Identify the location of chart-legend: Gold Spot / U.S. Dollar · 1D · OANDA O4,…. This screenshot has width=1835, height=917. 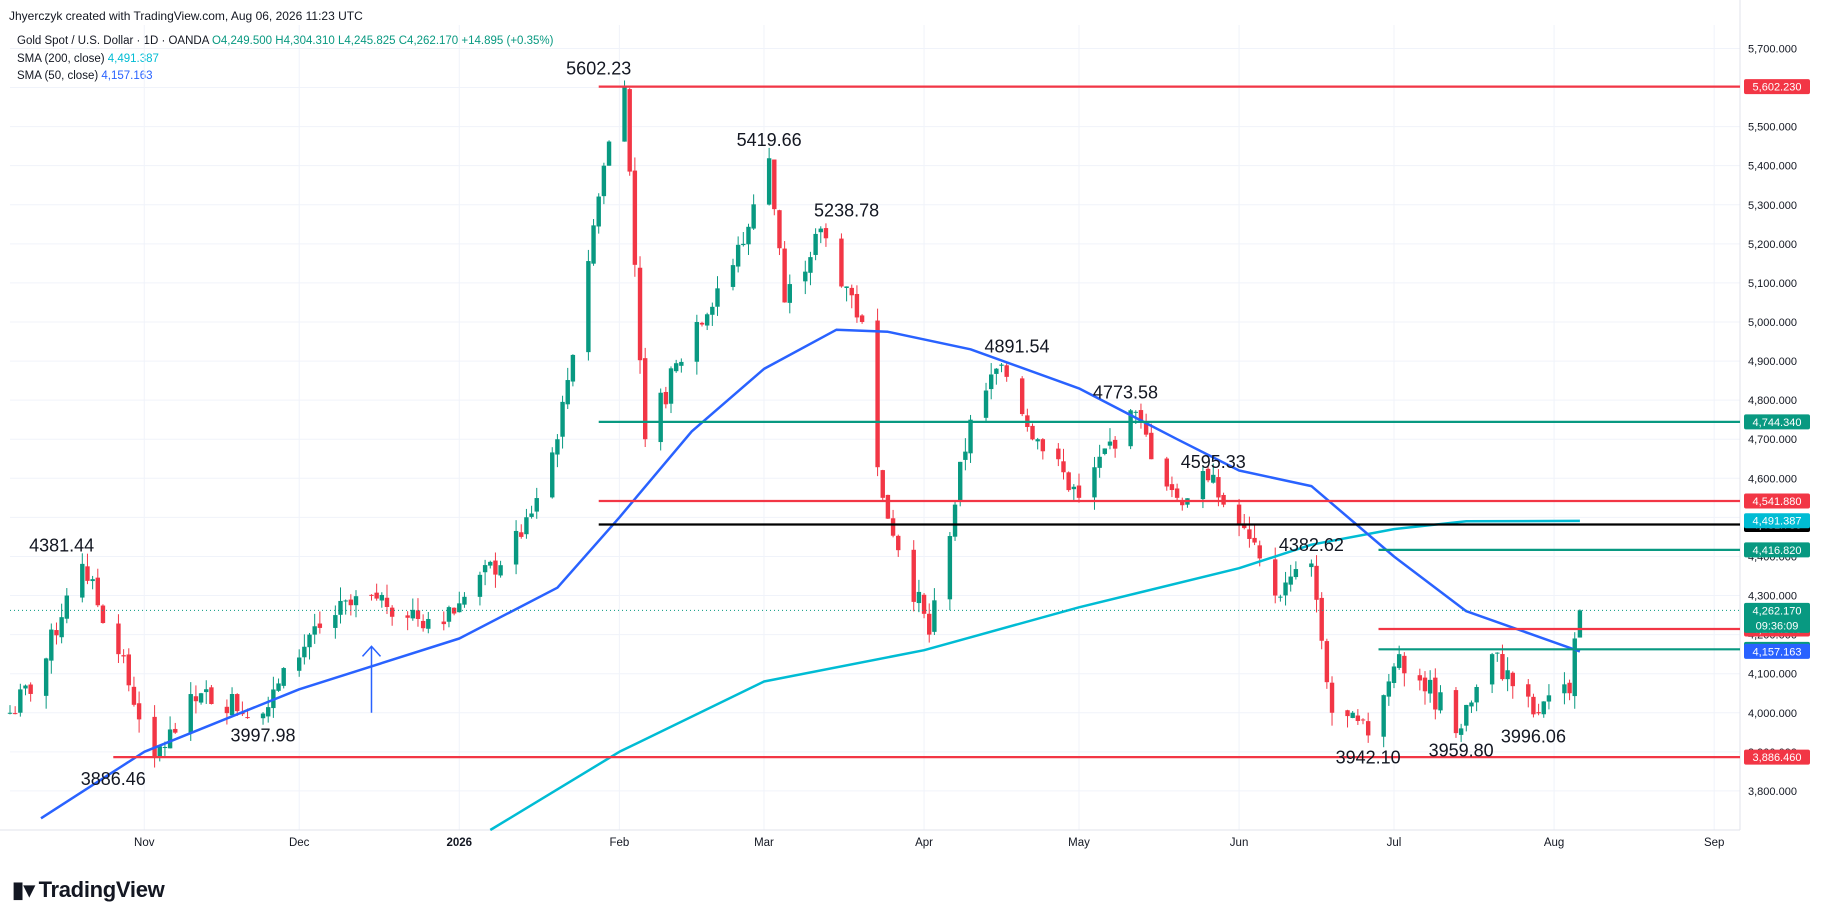
(285, 59).